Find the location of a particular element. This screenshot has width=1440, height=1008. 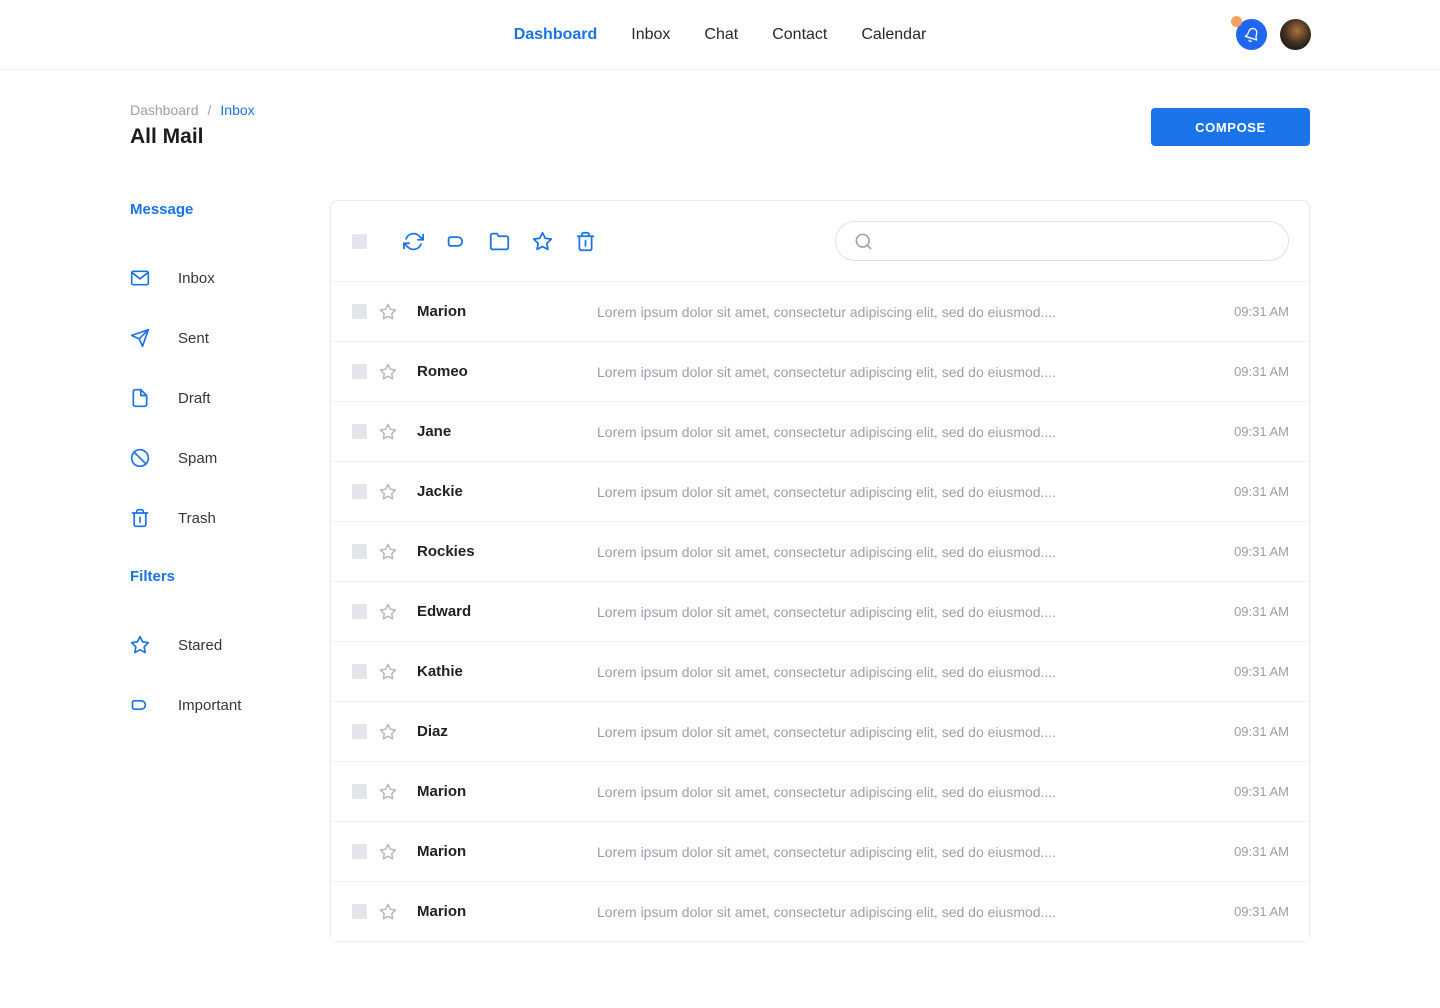

mail-sender: Kathie is located at coordinates (440, 671).